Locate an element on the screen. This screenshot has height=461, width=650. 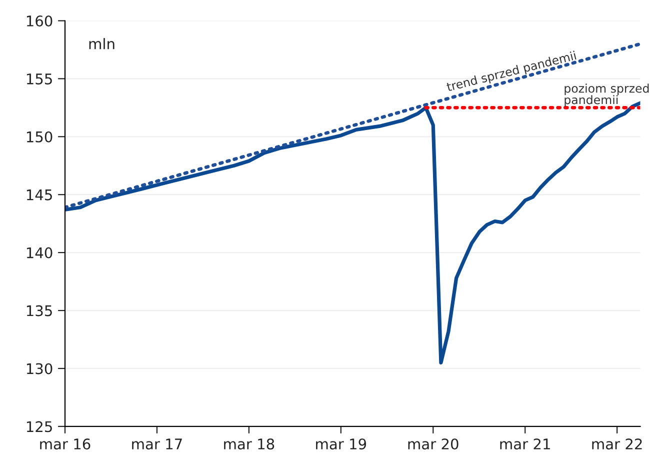
y-tick-label: 135 is located at coordinates (39, 310).